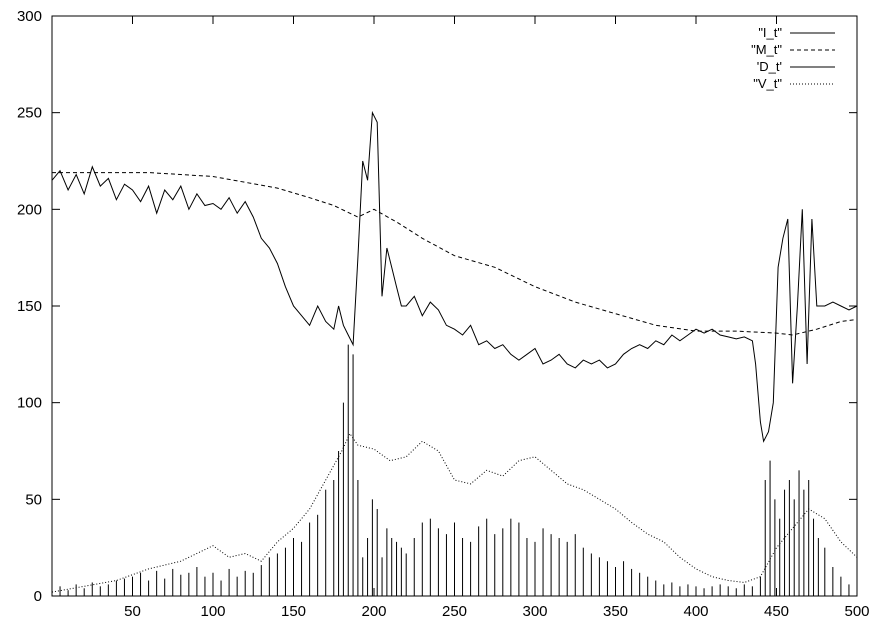 This screenshot has width=875, height=624. What do you see at coordinates (769, 66) in the screenshot?
I see `legend-label: 'D_t'` at bounding box center [769, 66].